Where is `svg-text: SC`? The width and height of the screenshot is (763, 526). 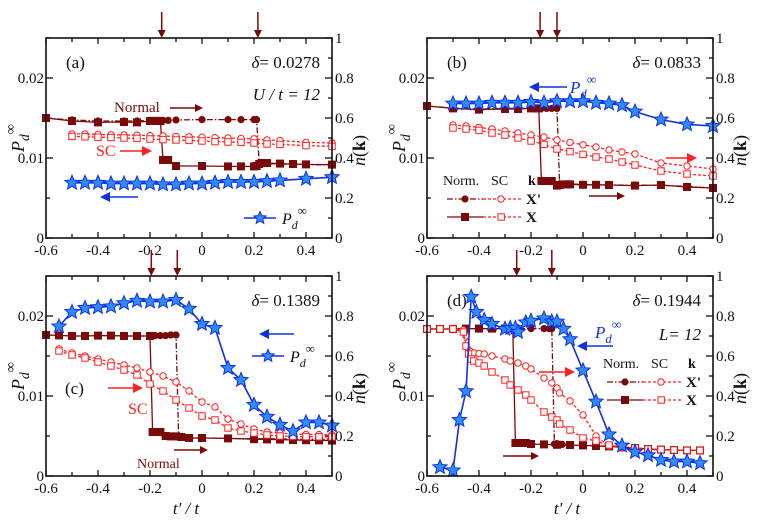
svg-text: SC is located at coordinates (499, 181).